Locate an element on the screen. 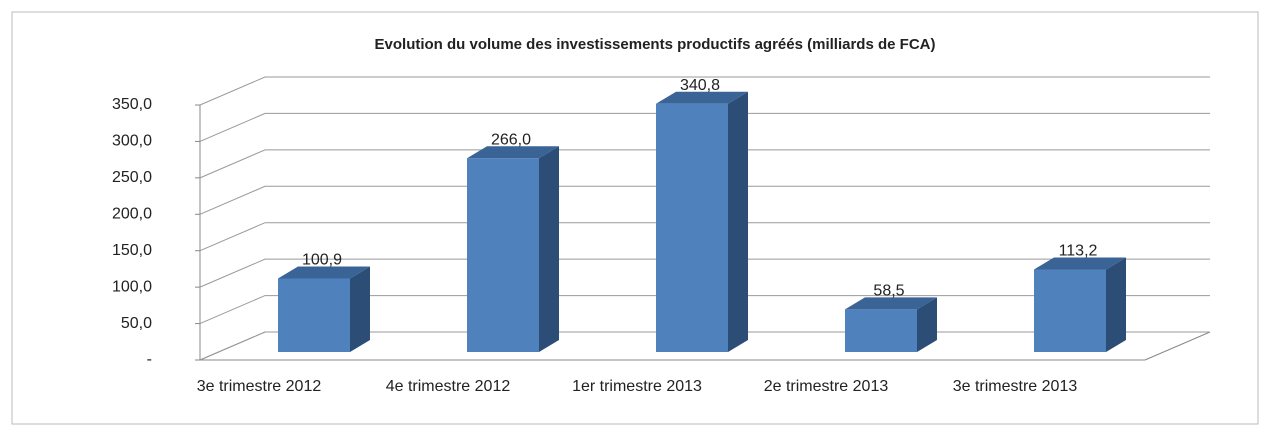 This screenshot has width=1271, height=432. y-tick-label: 50,0 is located at coordinates (136, 323).